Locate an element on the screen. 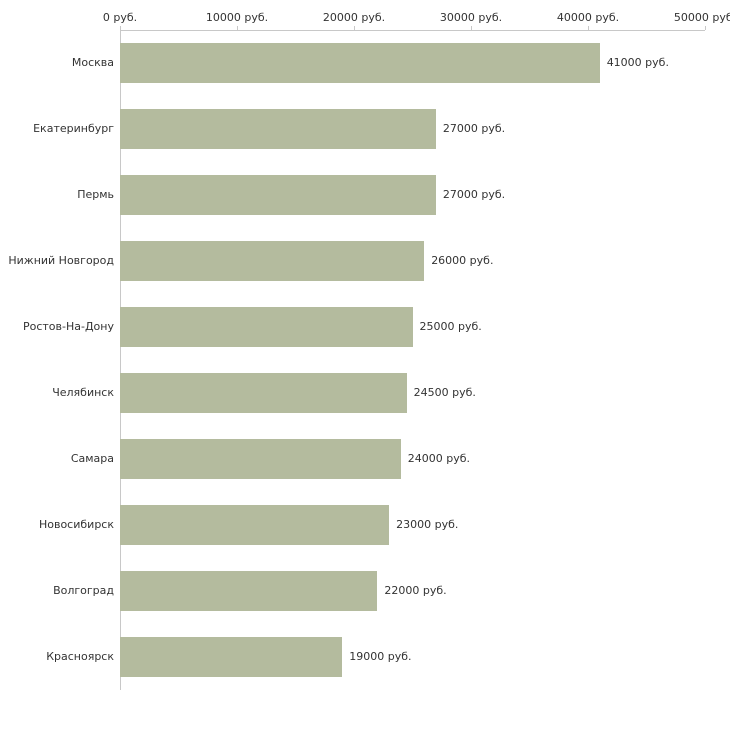  x-tick-label: 10000 руб. is located at coordinates (237, 17).